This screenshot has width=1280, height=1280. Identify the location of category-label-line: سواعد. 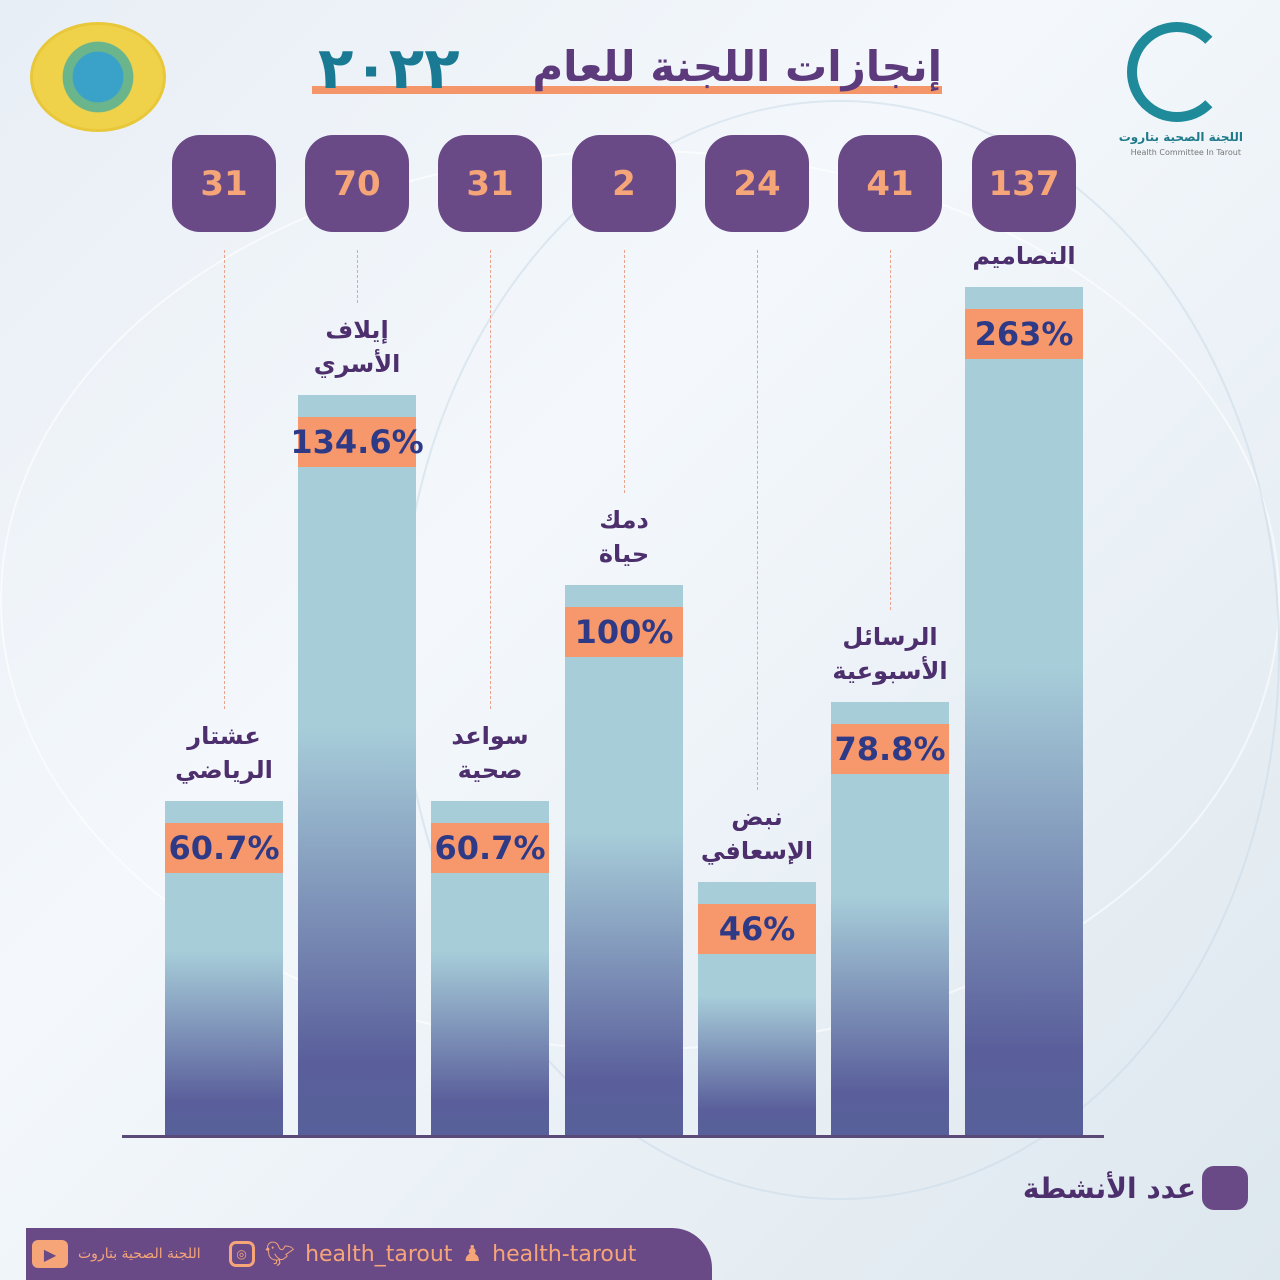
(490, 736).